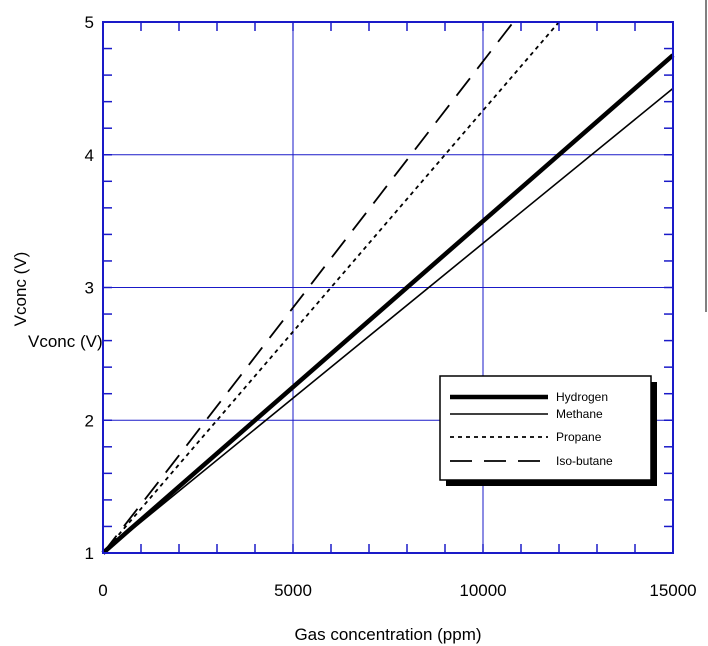 This screenshot has height=646, width=708. Describe the element at coordinates (579, 437) in the screenshot. I see `legend-label-propane: Propane` at that location.